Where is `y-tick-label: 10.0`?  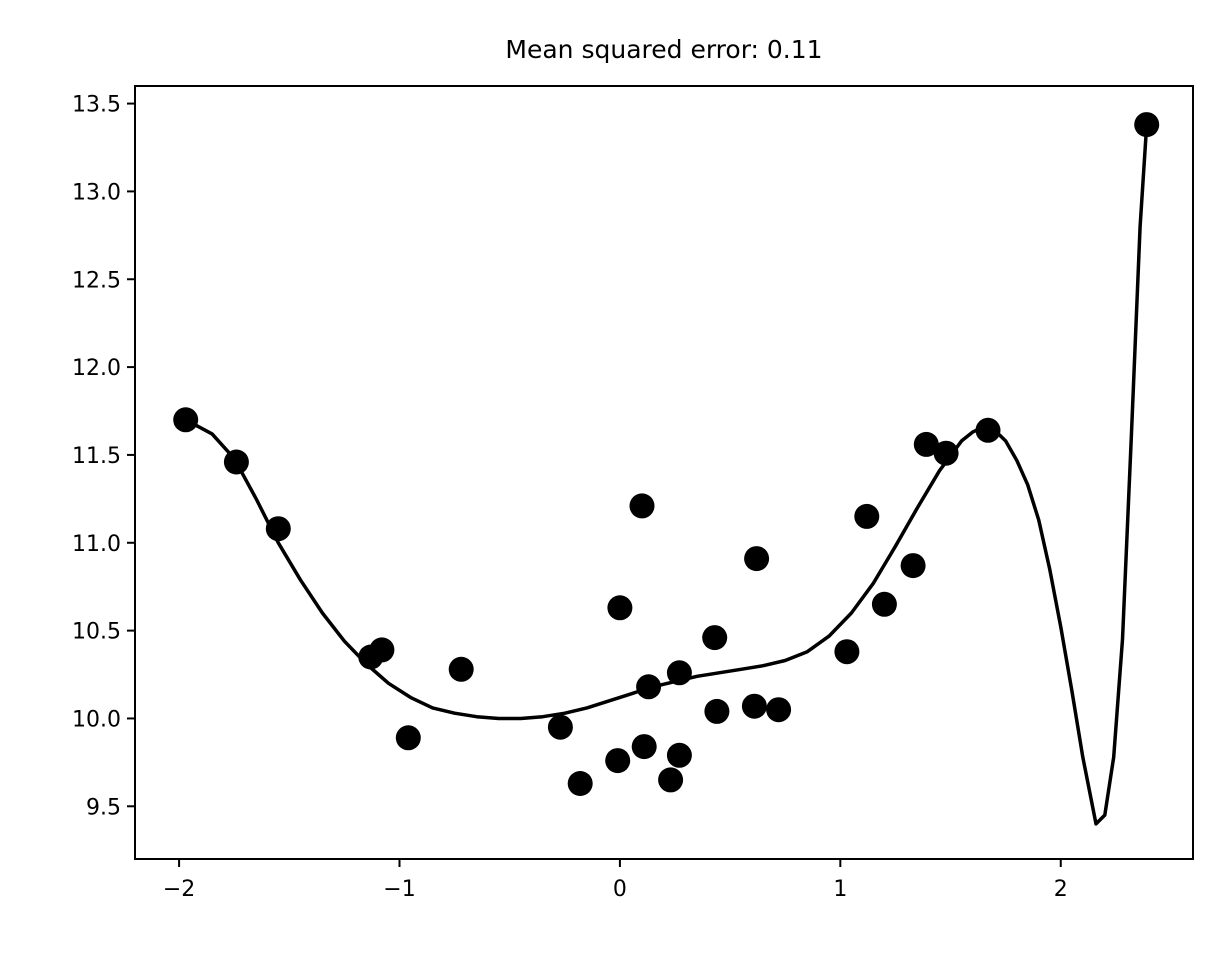 y-tick-label: 10.0 is located at coordinates (96, 719).